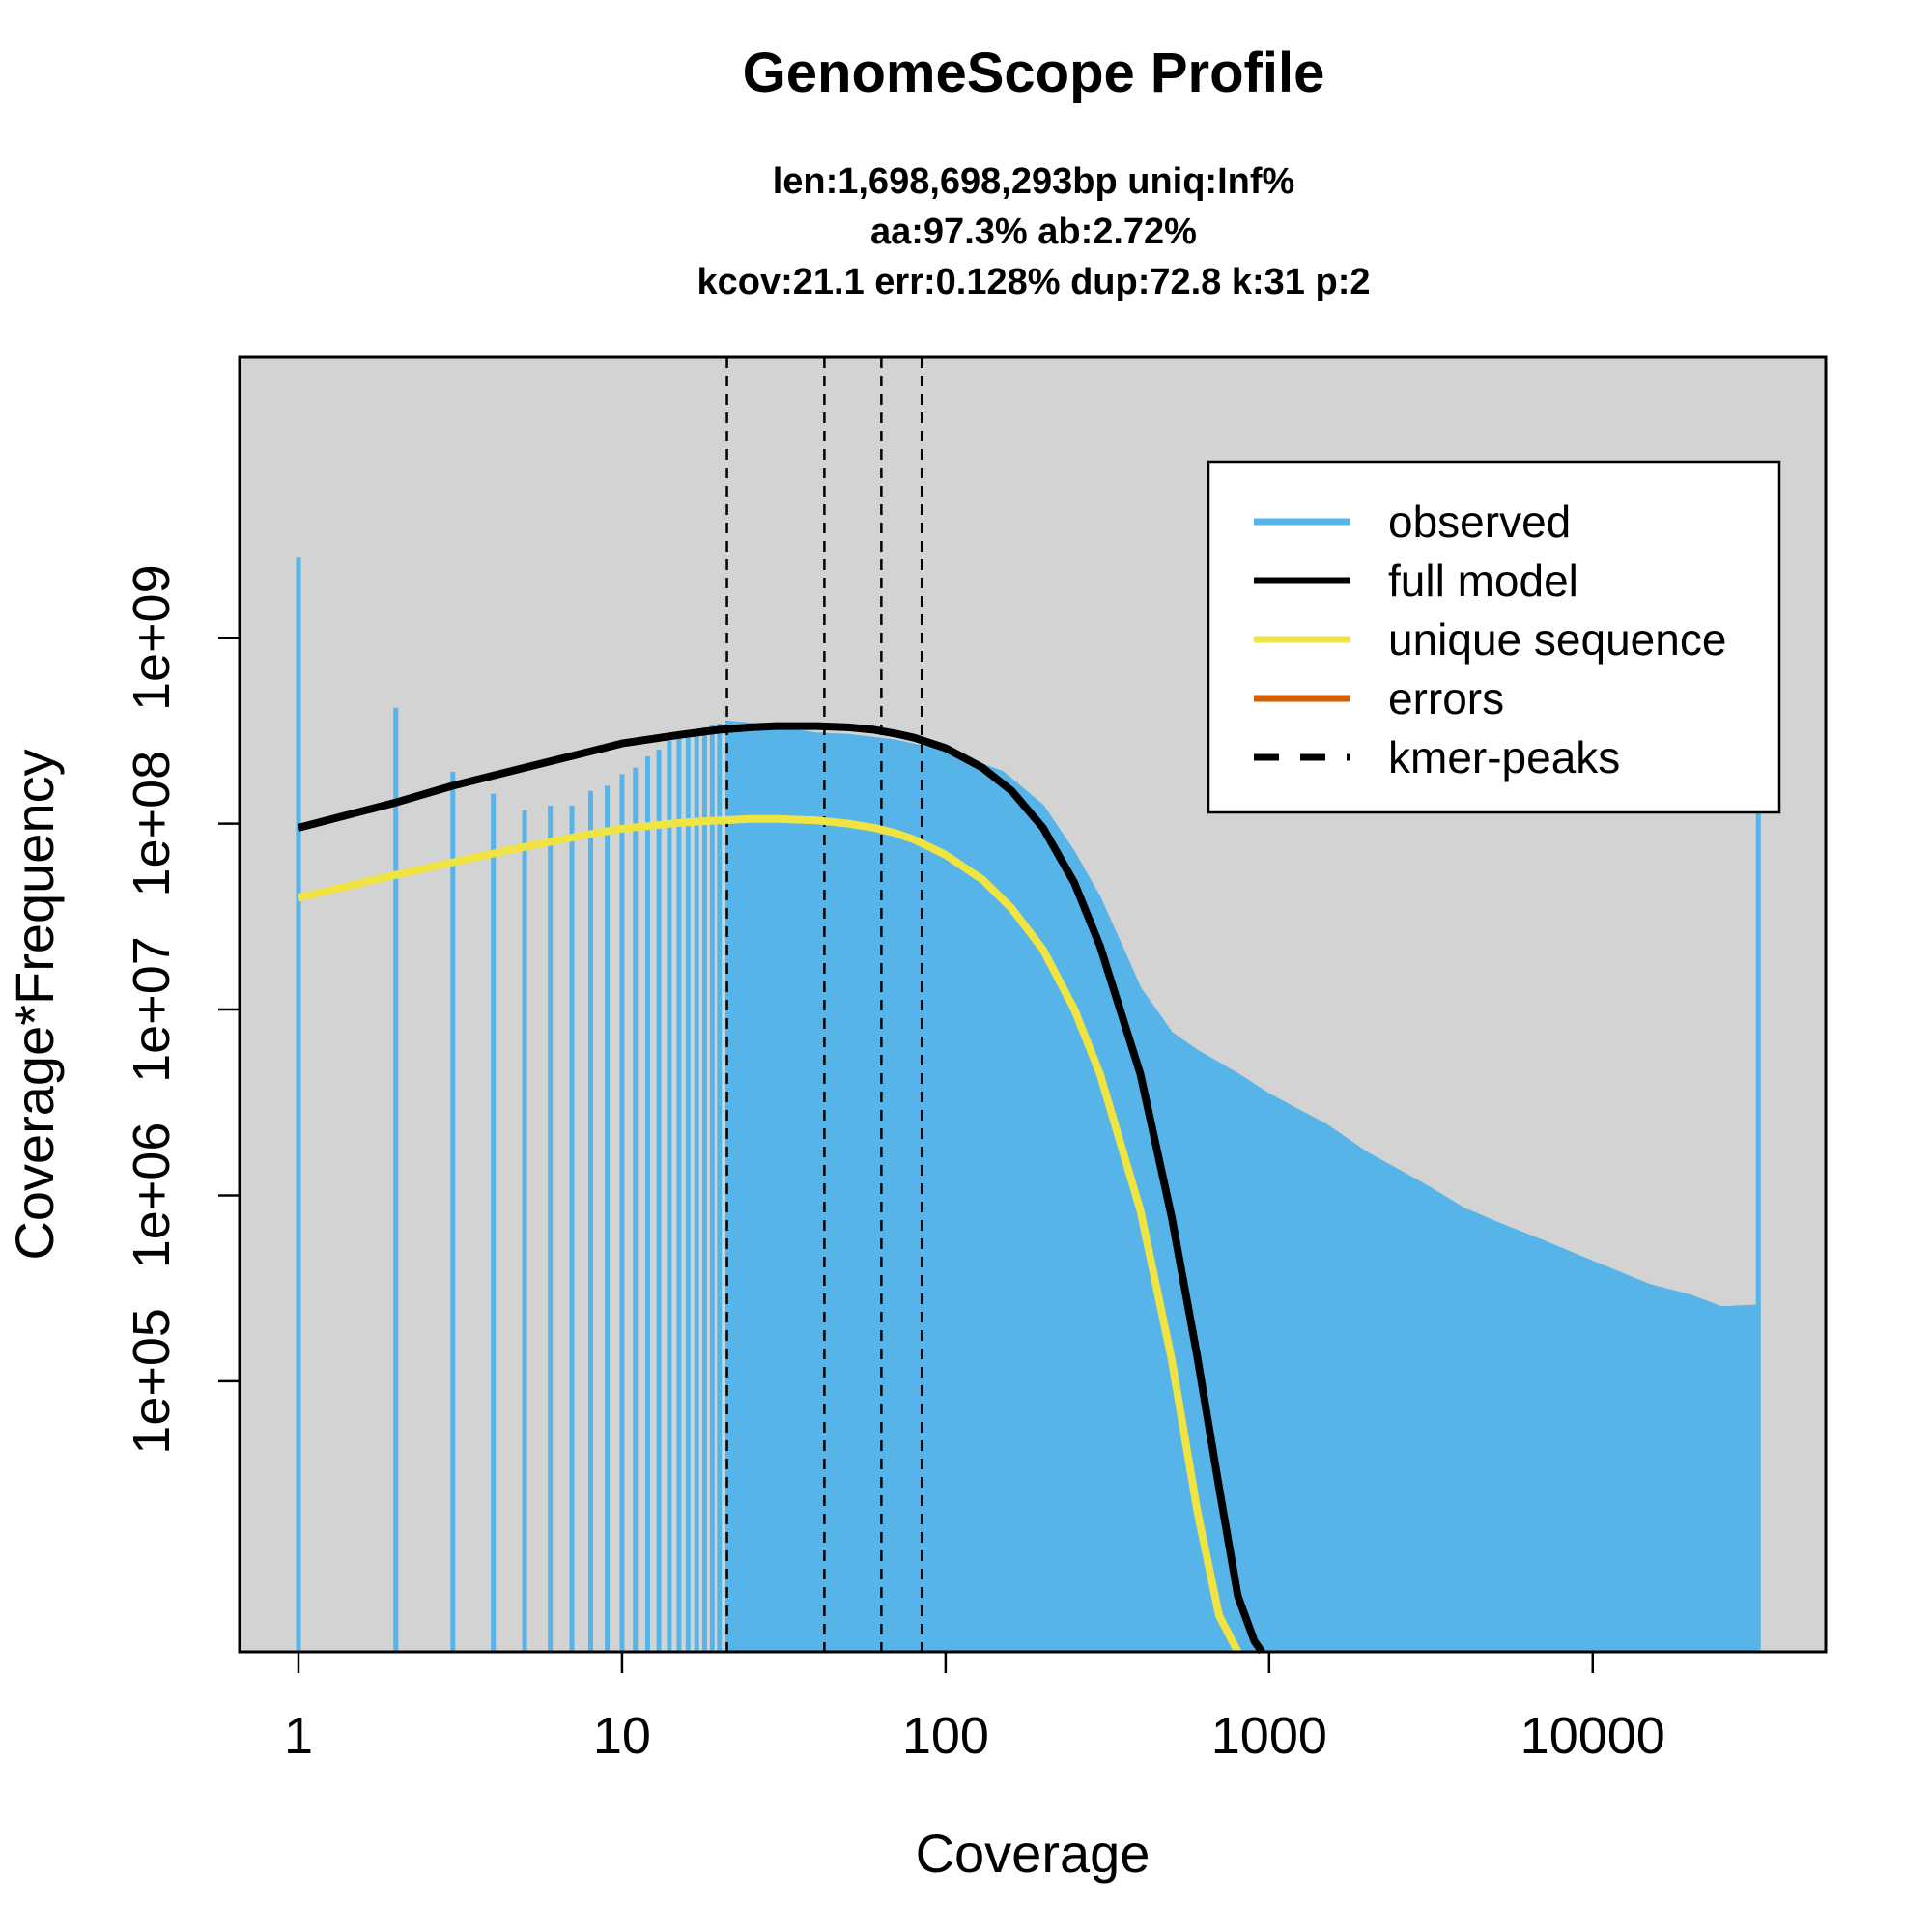  What do you see at coordinates (152, 824) in the screenshot?
I see `y-tick-label: 1e+08` at bounding box center [152, 824].